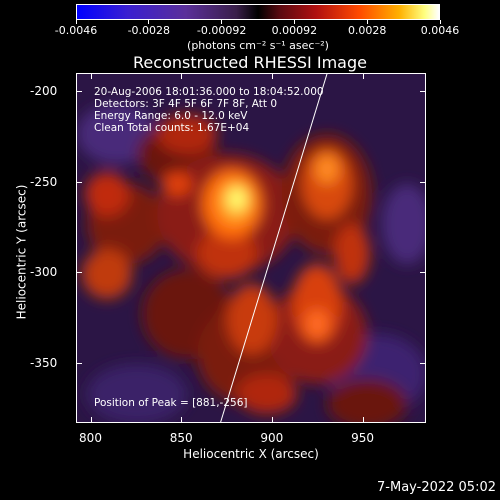 Image resolution: width=500 pixels, height=500 pixels. What do you see at coordinates (171, 403) in the screenshot?
I see `peak-position-label: Position of Peak = [881,-256]` at bounding box center [171, 403].